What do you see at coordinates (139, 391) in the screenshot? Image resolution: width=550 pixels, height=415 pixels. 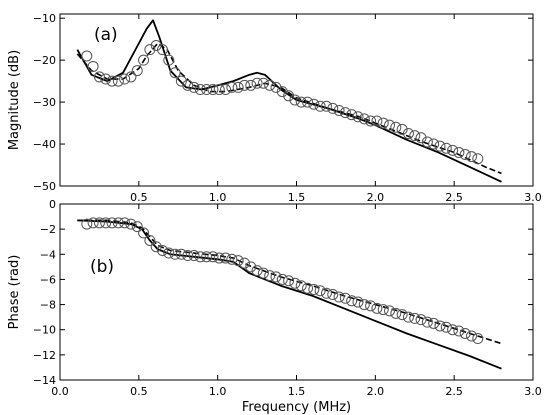 I see `panel-b-x-tick-label: 0.5` at bounding box center [139, 391].